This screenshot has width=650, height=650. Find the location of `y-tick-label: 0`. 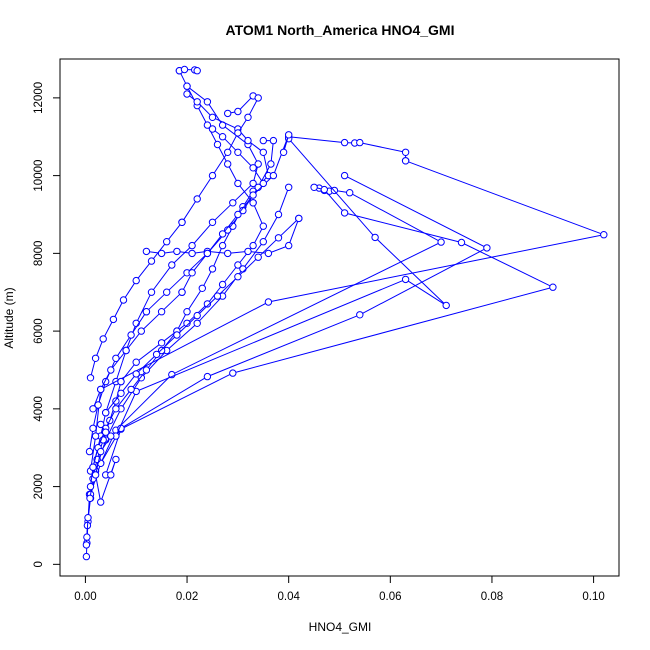

y-tick-label: 0 is located at coordinates (39, 564).